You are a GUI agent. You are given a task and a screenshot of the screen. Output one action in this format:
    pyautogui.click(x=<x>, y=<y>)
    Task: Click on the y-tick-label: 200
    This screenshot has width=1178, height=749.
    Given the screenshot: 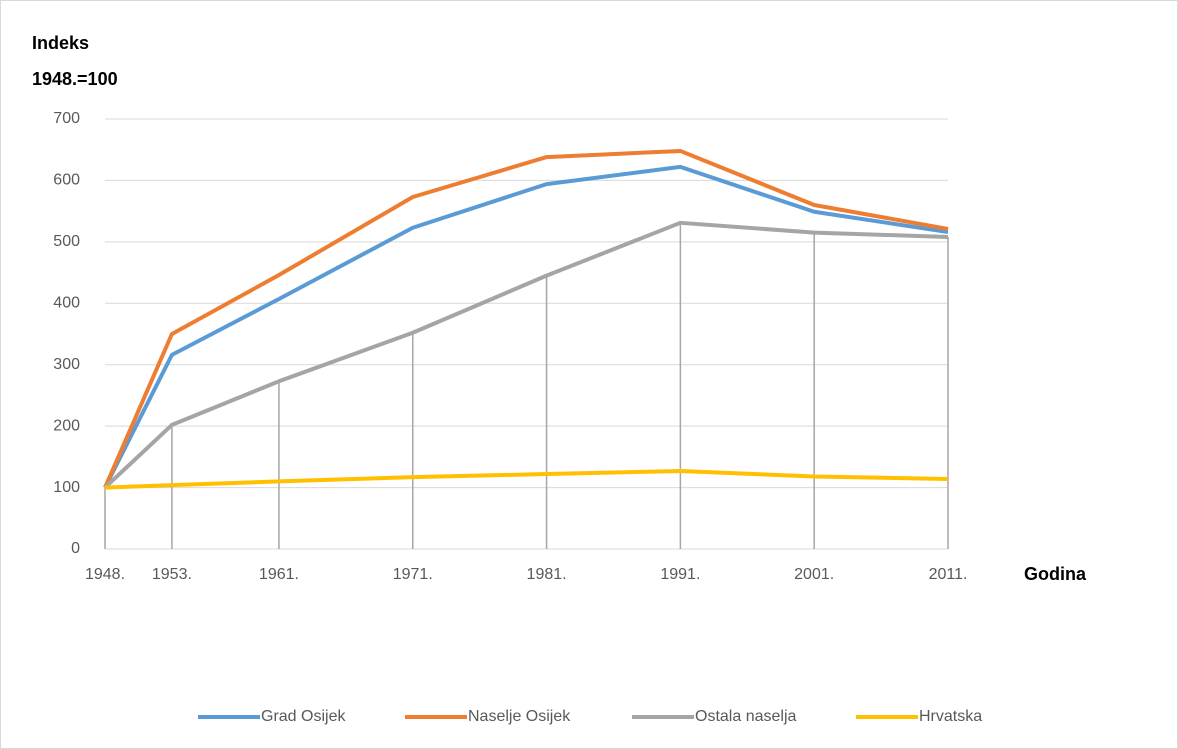 What is the action you would take?
    pyautogui.click(x=66, y=425)
    